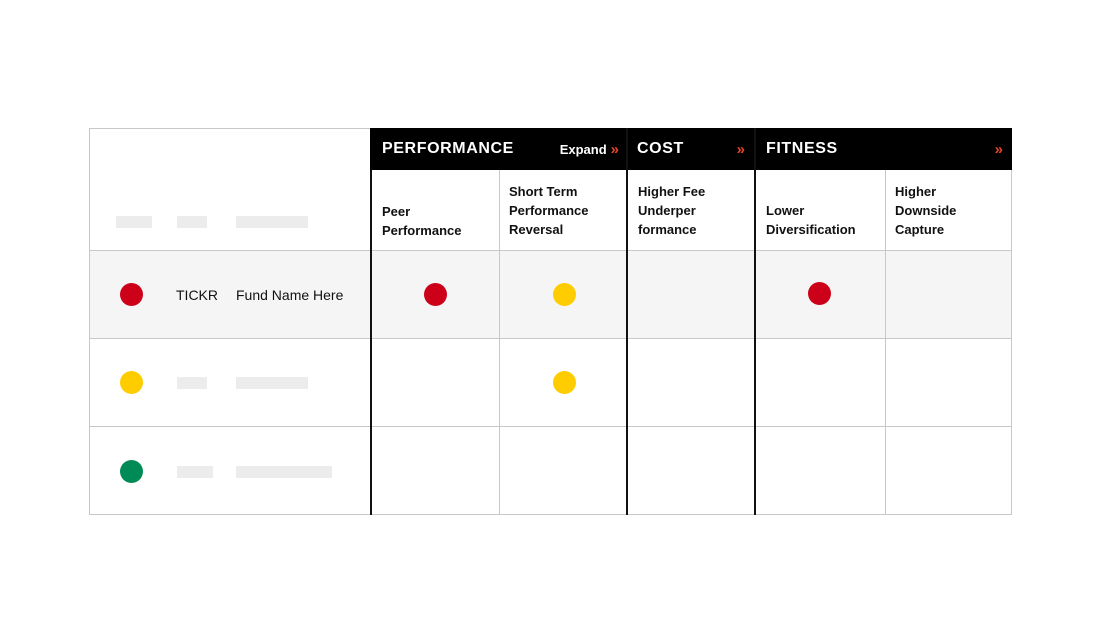 The width and height of the screenshot is (1100, 624). What do you see at coordinates (290, 295) in the screenshot?
I see `fund-name: Fund Name Here` at bounding box center [290, 295].